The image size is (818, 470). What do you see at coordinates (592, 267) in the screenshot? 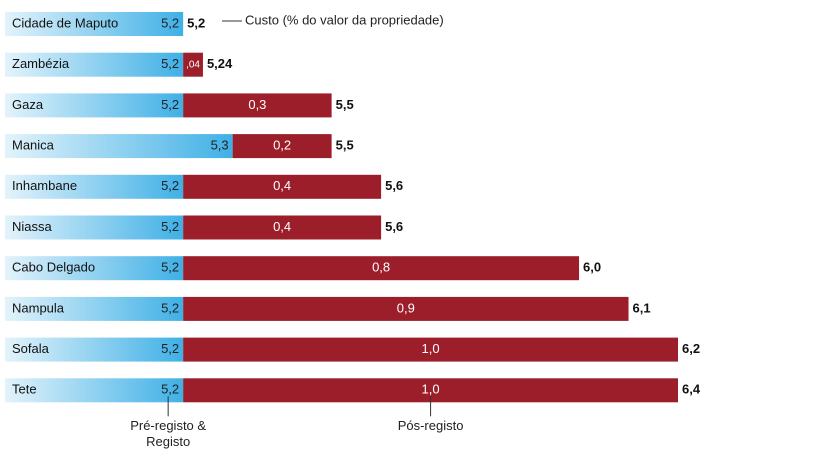
I see `total-label: 6,0` at bounding box center [592, 267].